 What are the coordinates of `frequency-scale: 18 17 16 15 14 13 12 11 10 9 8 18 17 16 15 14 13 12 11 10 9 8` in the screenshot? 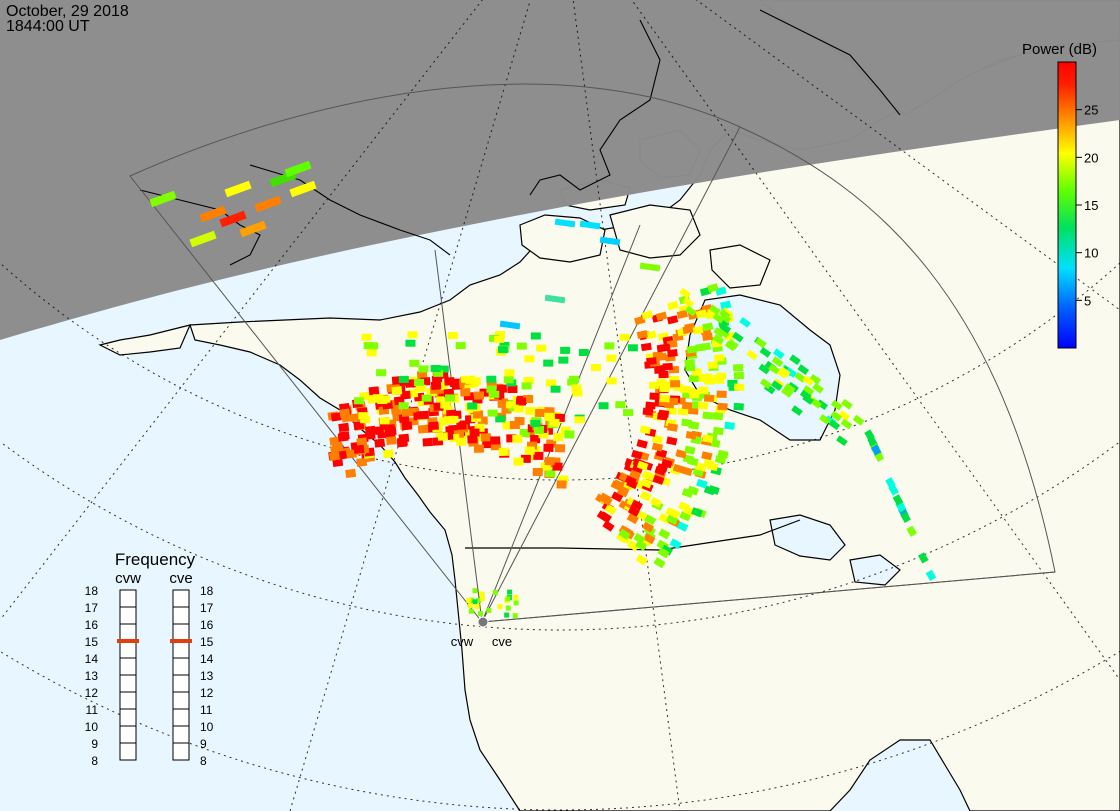 It's located at (149, 676).